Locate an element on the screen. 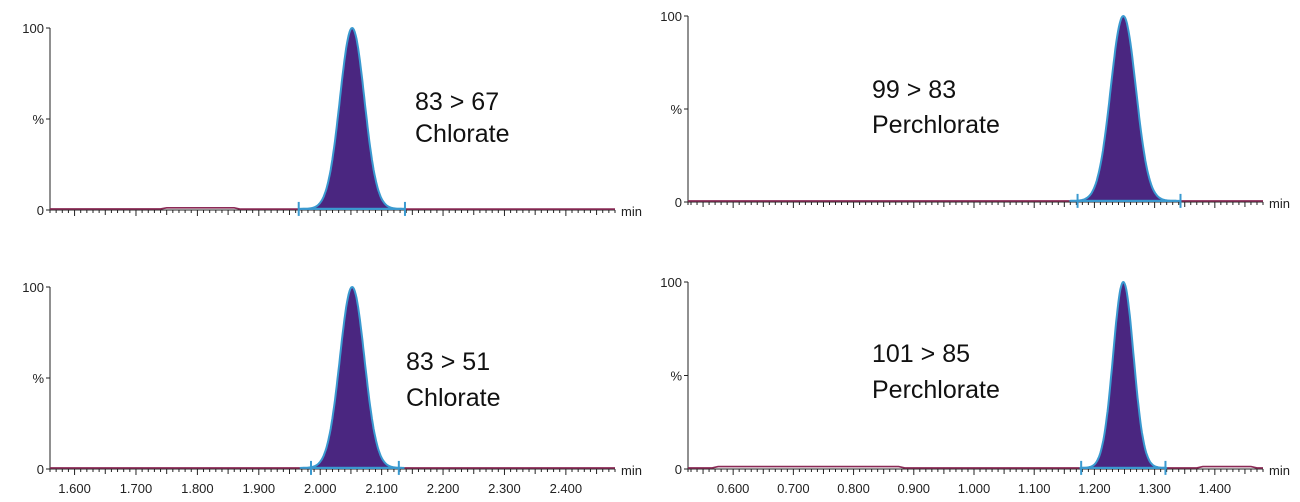 Image resolution: width=1300 pixels, height=502 pixels. x-tick-label: 2.300 is located at coordinates (504, 488).